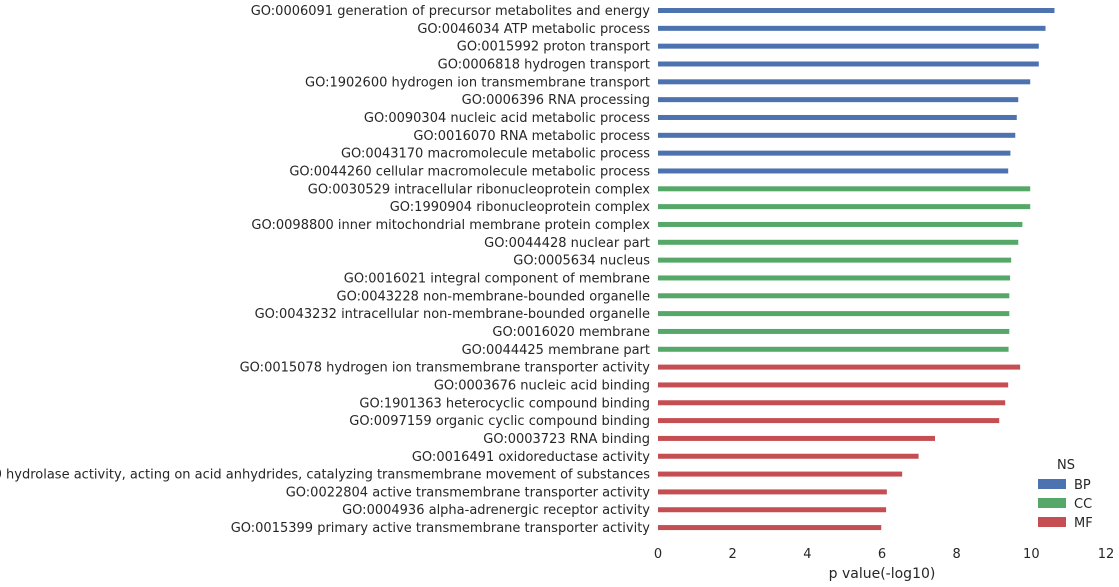  I want to click on legend-title: NS, so click(1066, 465).